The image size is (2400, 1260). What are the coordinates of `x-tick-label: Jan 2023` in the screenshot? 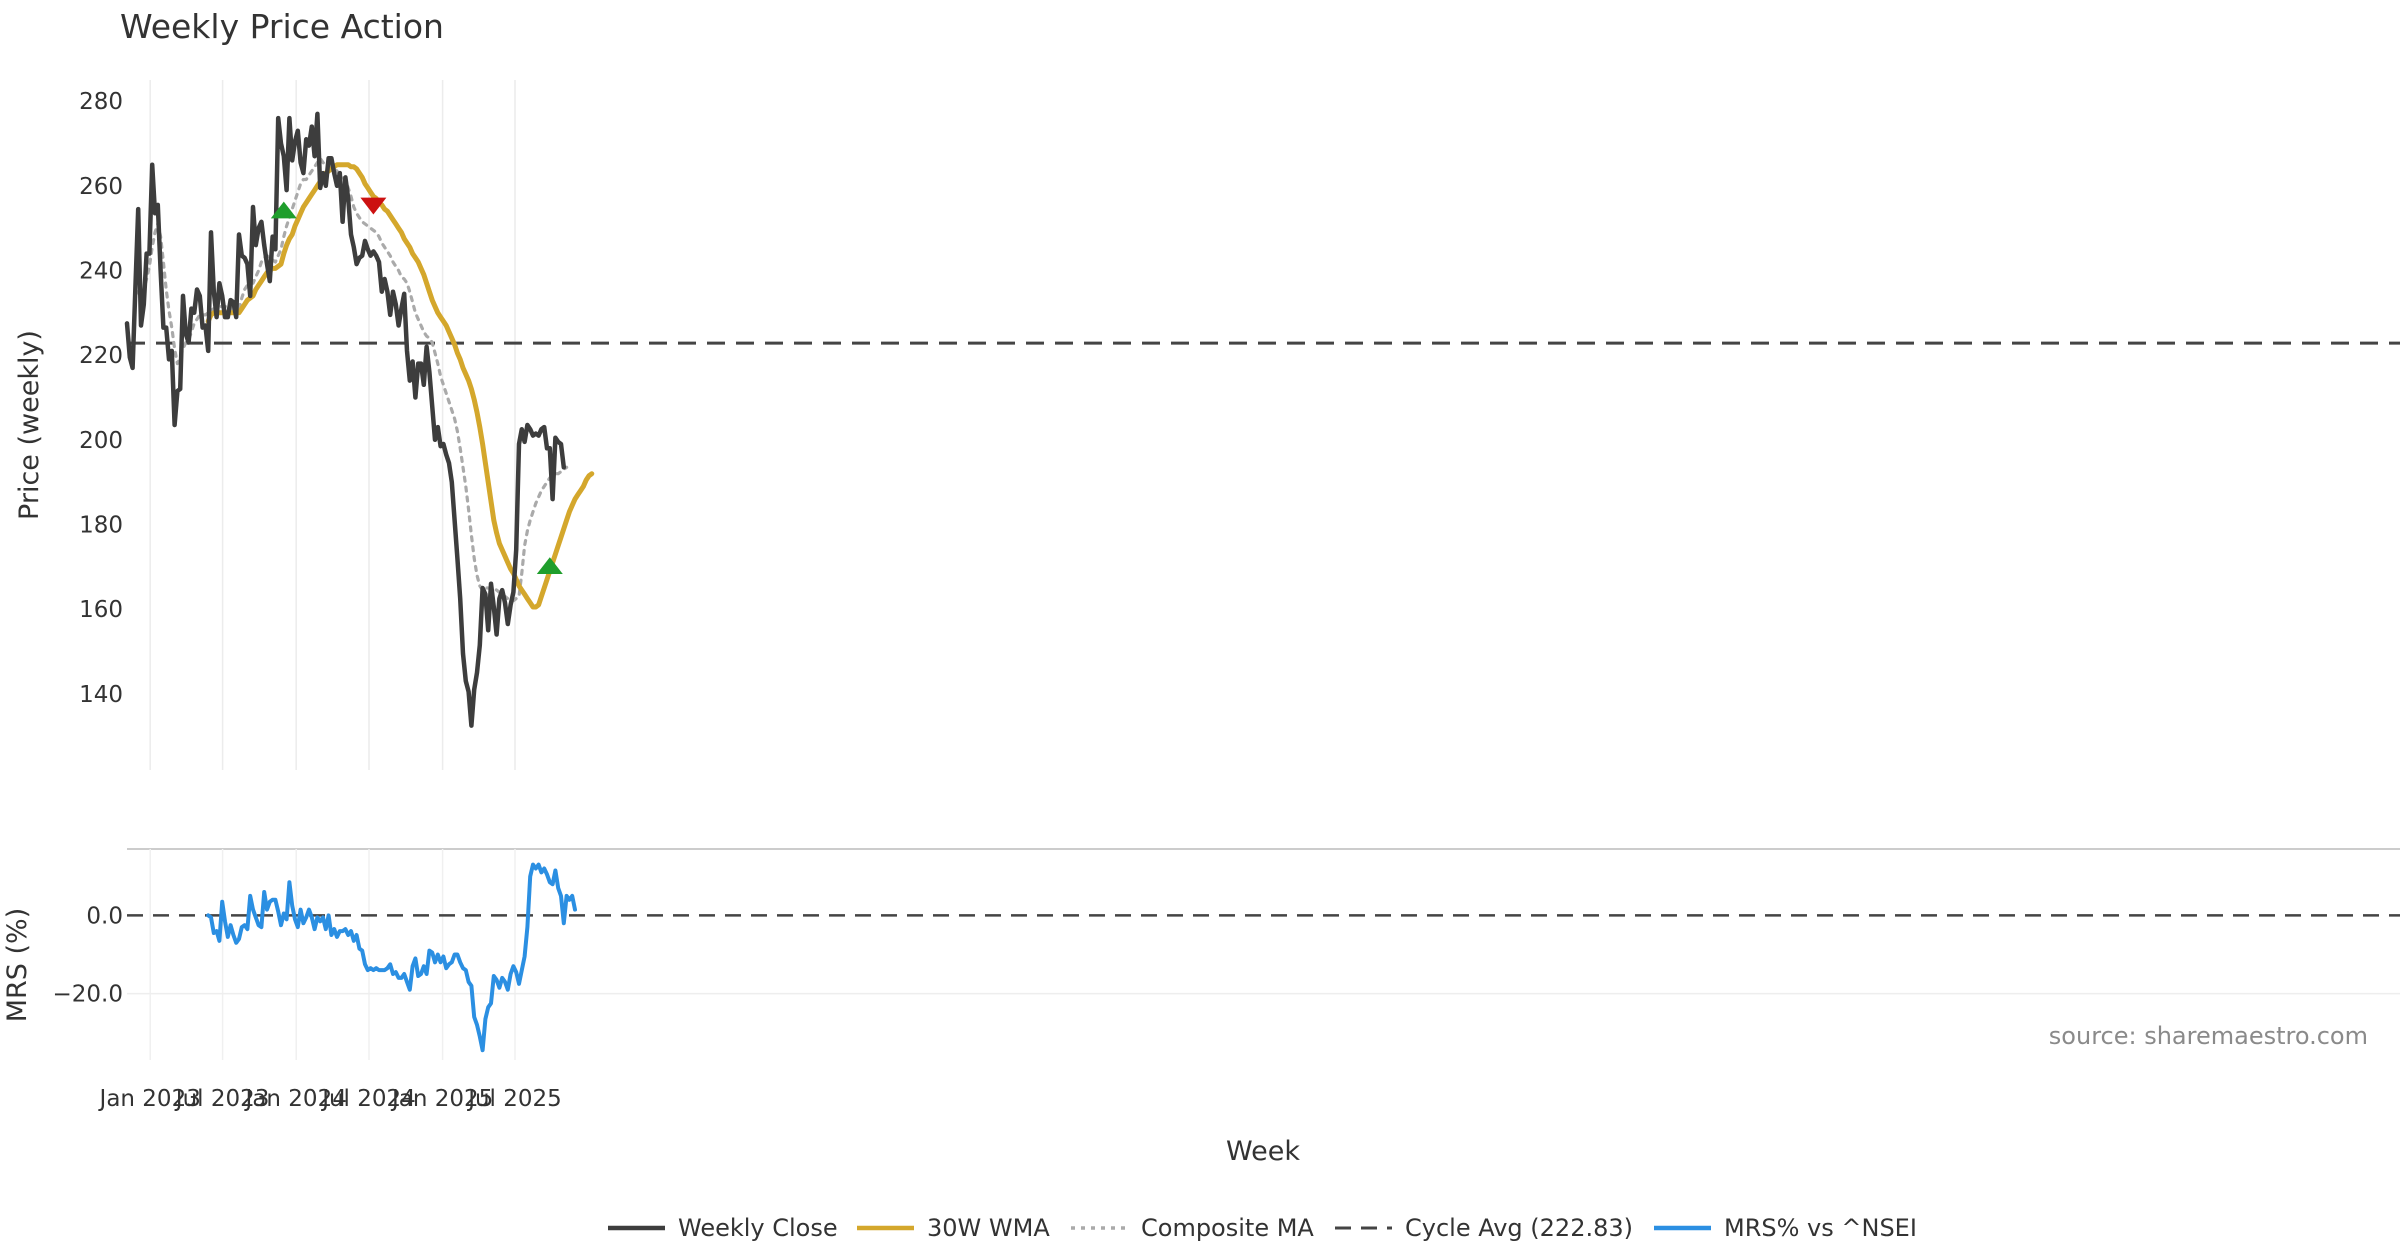 It's located at (149, 1099).